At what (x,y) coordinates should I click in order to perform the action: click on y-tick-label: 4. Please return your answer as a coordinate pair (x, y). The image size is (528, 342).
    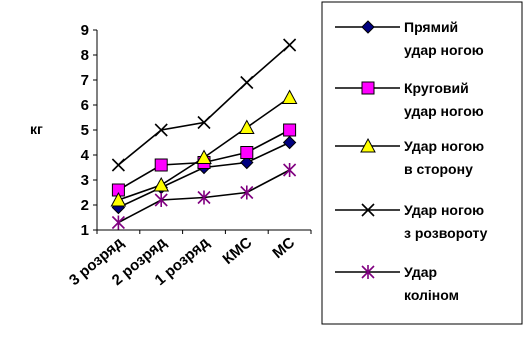
    Looking at the image, I should click on (85, 155).